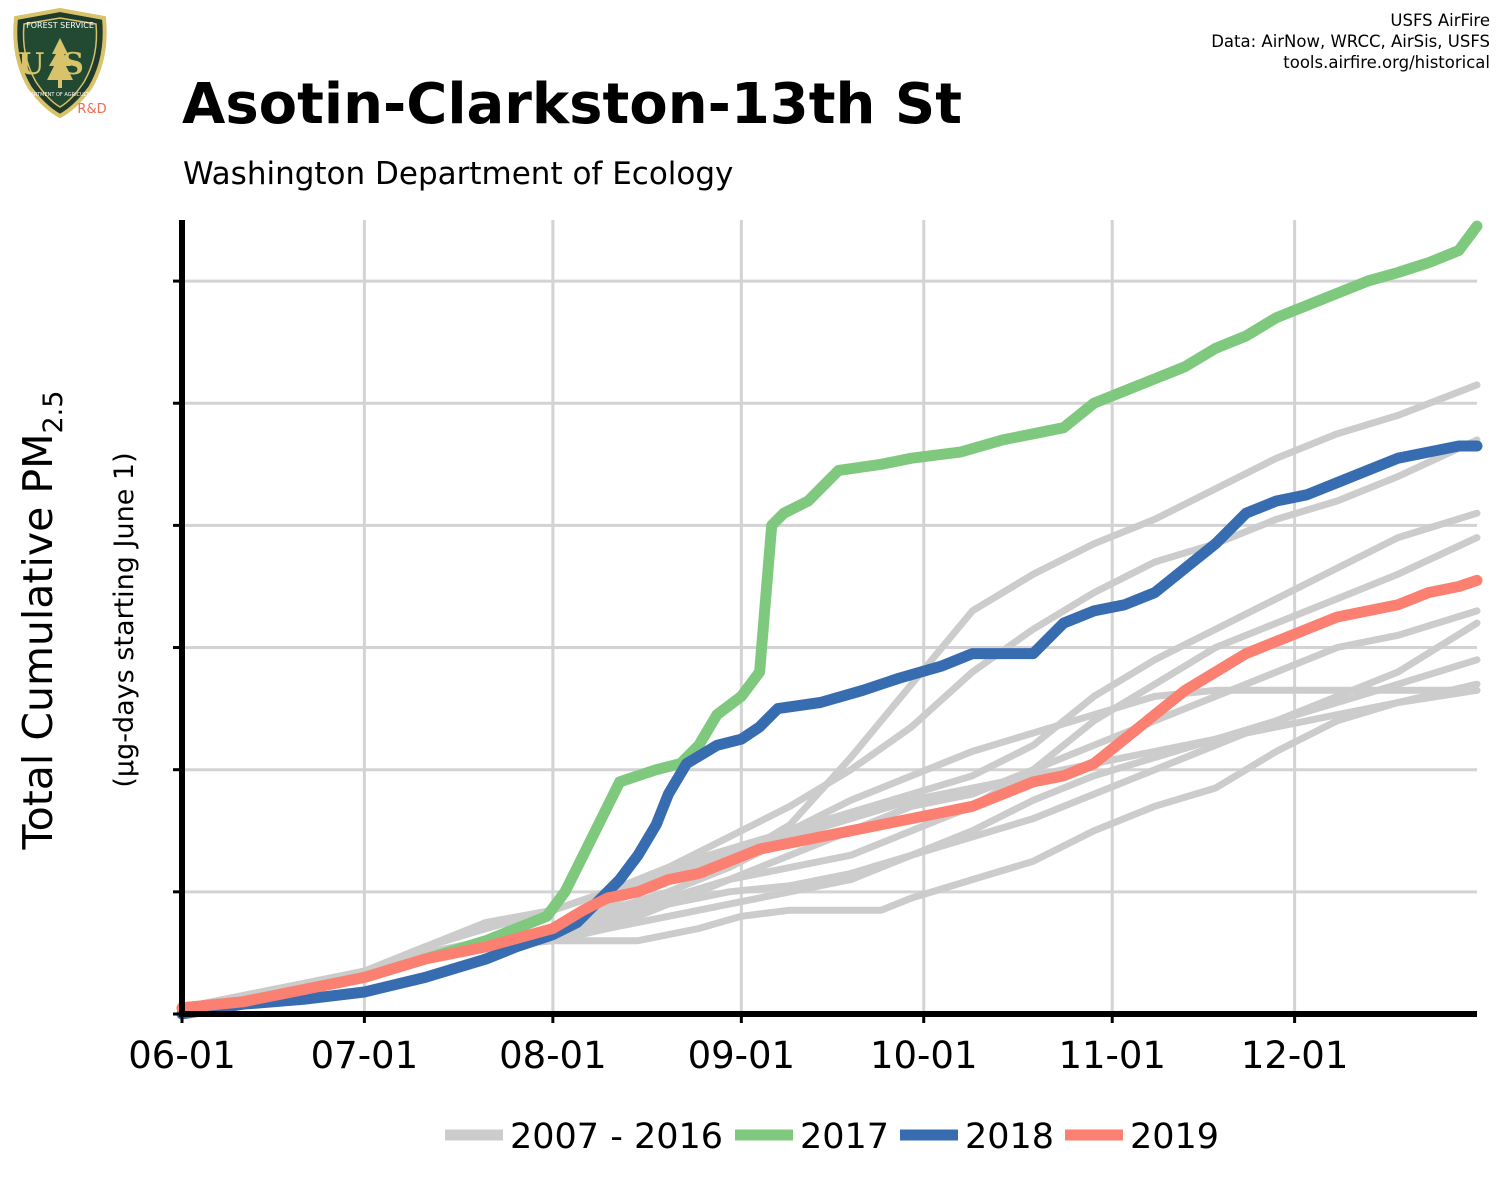 This screenshot has height=1200, width=1500. What do you see at coordinates (38, 642) in the screenshot?
I see `y-axis-label-main: Total Cumulative PM` at bounding box center [38, 642].